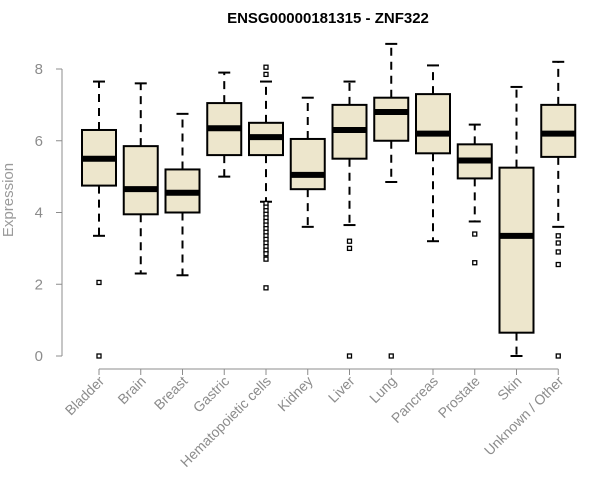 The height and width of the screenshot is (500, 600). I want to click on box-gastric, so click(224, 124).